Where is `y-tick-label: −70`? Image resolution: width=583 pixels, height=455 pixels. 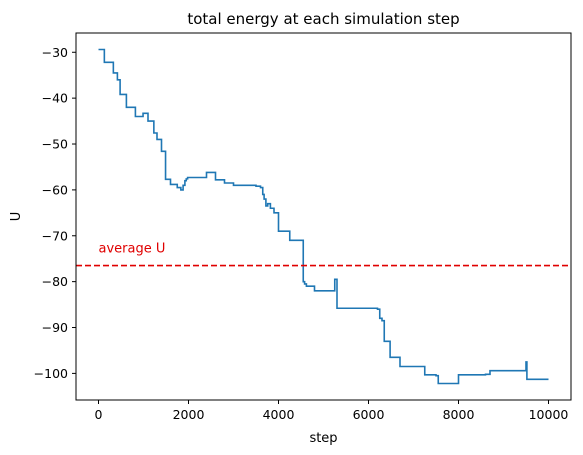
y-tick-label: −70 is located at coordinates (55, 235).